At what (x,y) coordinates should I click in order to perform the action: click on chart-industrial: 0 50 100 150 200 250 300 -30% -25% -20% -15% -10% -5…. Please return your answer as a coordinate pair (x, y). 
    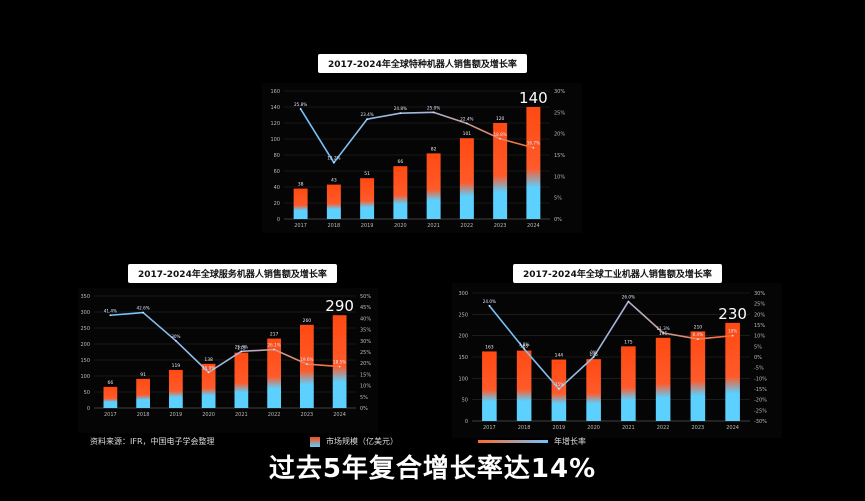
    Looking at the image, I should click on (612, 361).